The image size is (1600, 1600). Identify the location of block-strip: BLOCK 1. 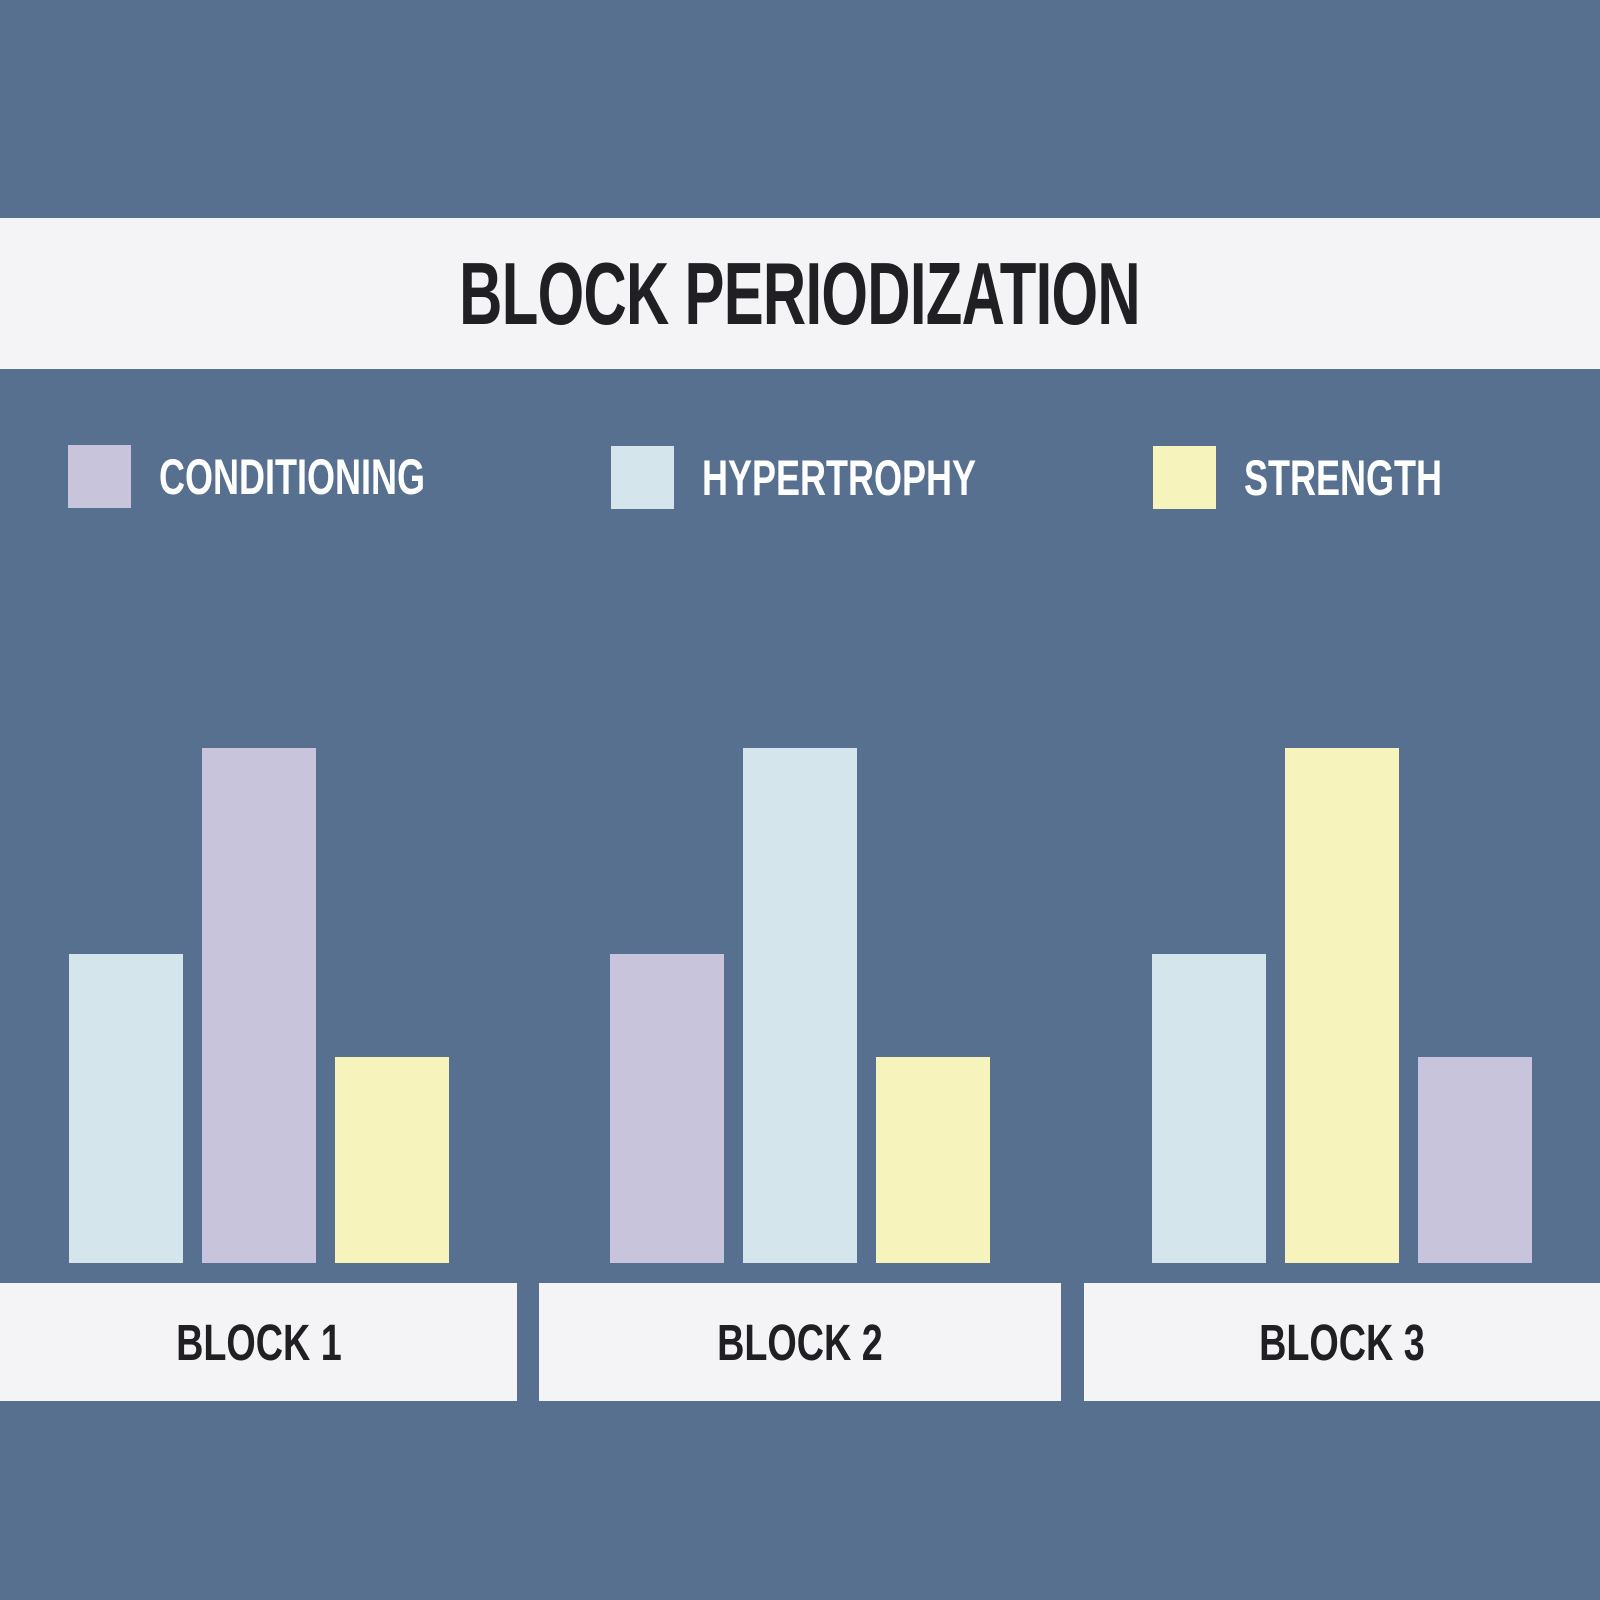
(258, 1342).